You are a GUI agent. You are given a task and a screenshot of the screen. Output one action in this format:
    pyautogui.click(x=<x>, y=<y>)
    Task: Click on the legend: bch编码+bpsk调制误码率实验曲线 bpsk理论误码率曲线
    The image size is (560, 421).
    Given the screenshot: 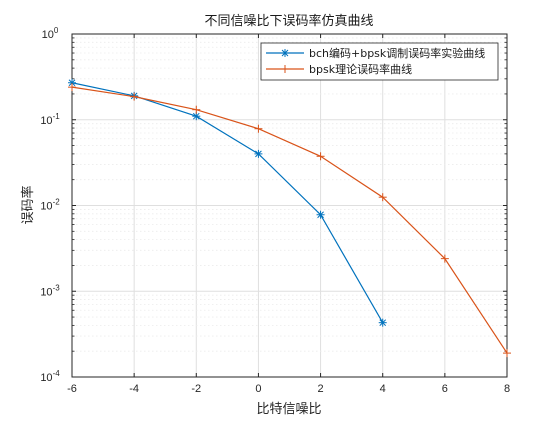 What is the action you would take?
    pyautogui.click(x=379, y=61)
    